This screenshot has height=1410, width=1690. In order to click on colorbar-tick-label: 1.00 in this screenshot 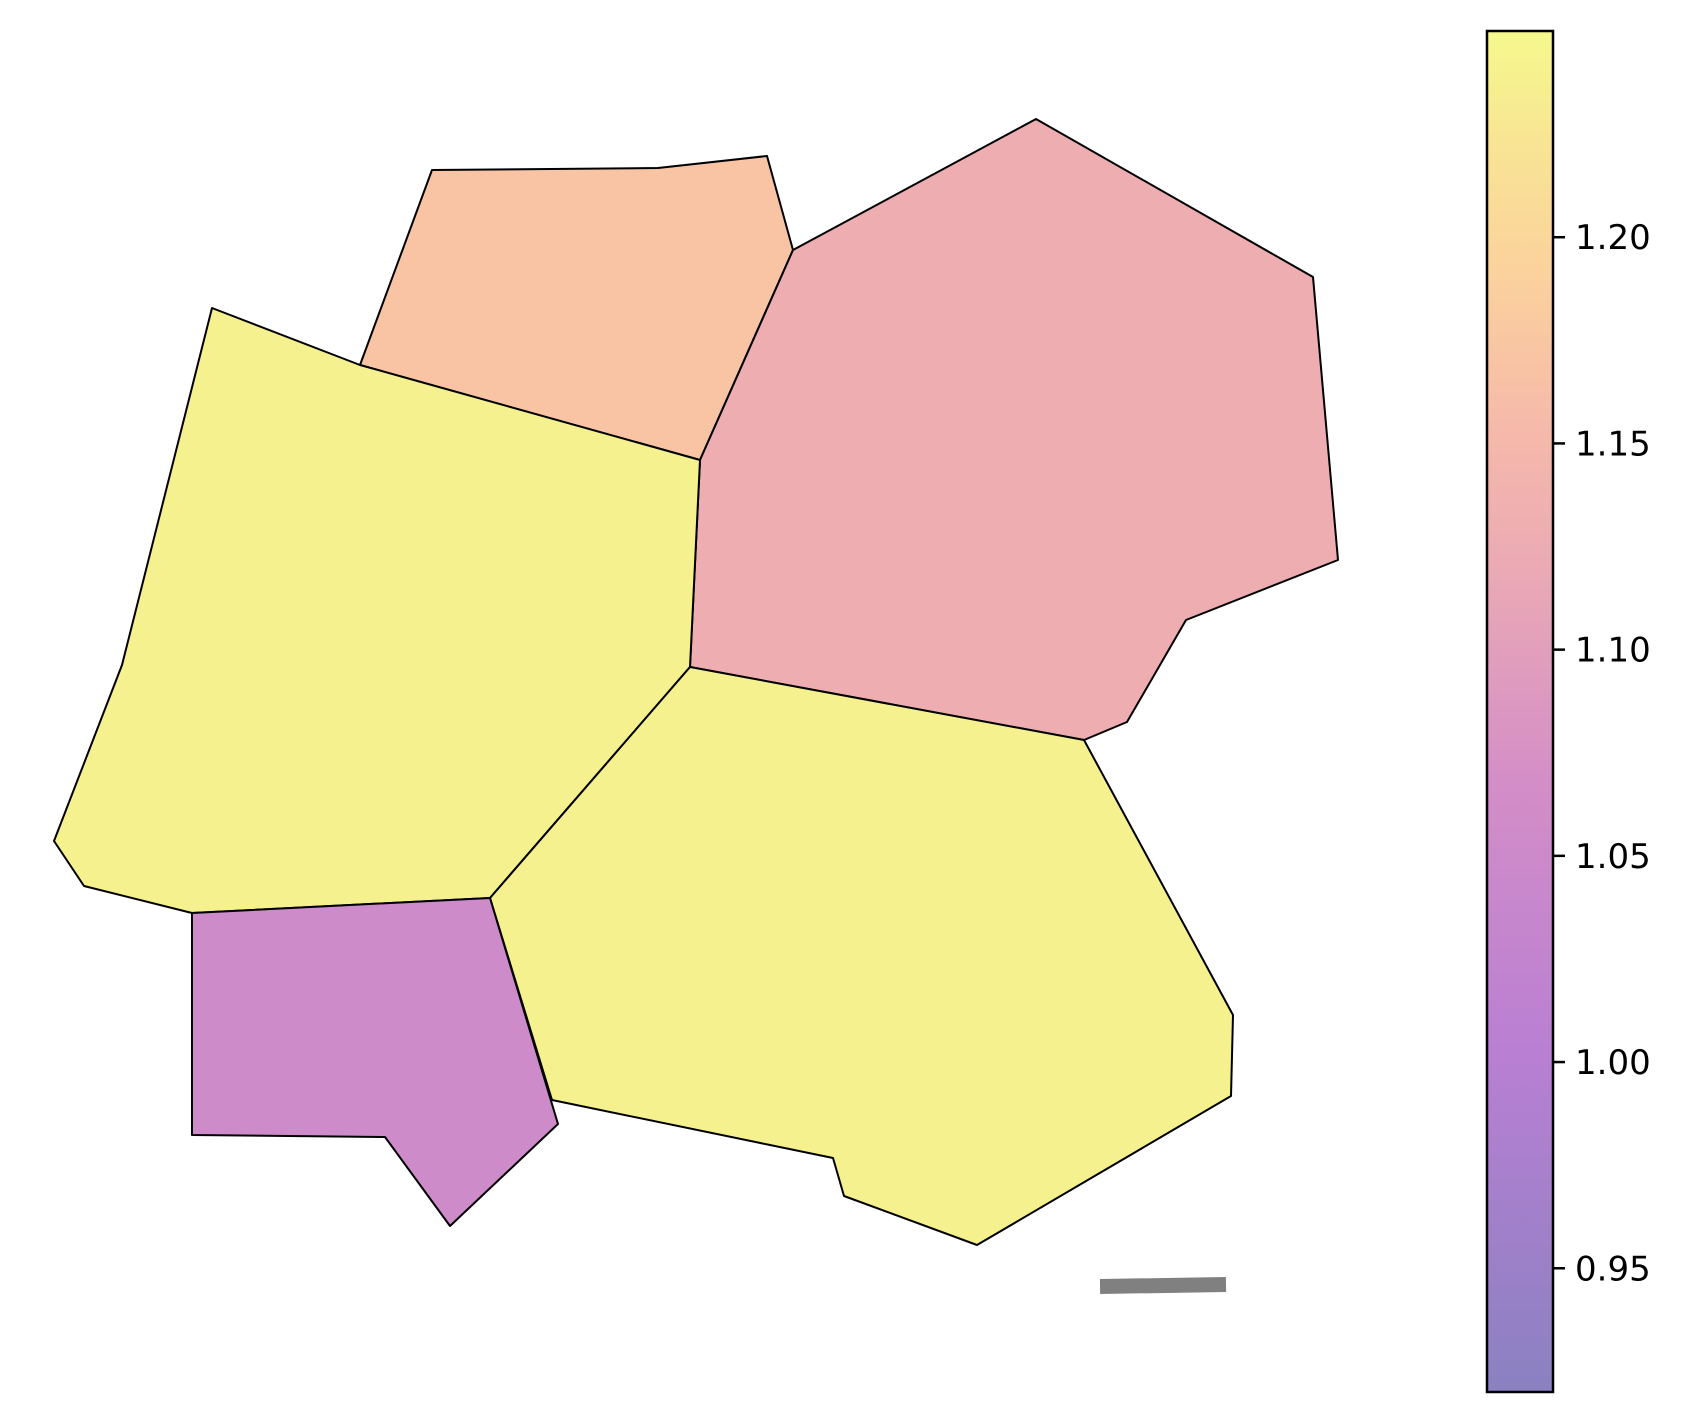, I will do `click(1613, 1063)`.